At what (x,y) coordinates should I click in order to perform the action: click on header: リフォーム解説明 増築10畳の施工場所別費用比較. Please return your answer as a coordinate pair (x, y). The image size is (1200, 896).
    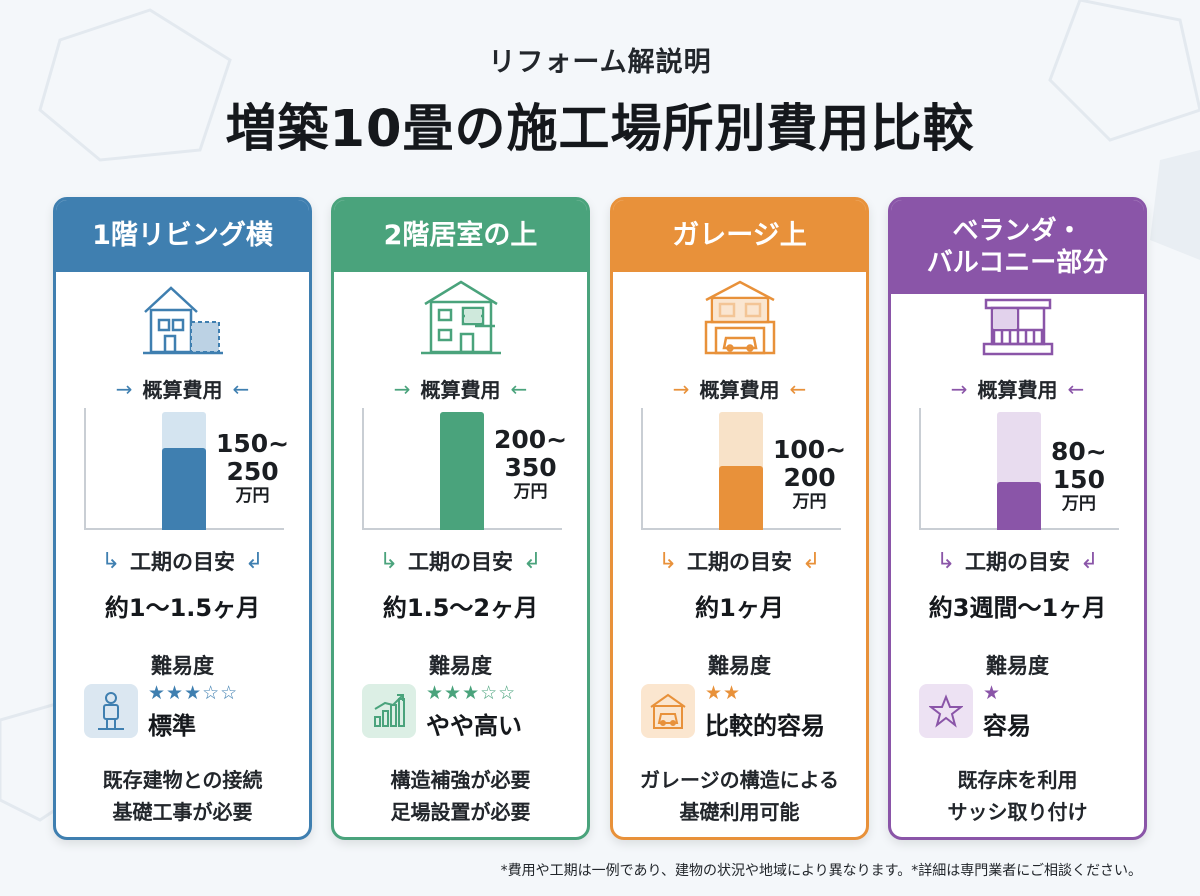
    Looking at the image, I should click on (600, 100).